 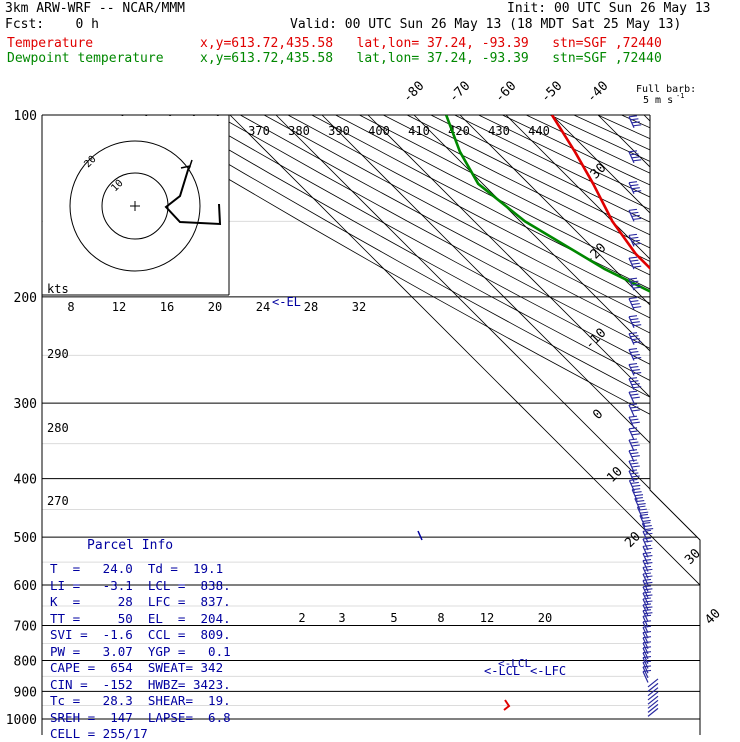 I want to click on isotherm-line, so click(x=715, y=423).